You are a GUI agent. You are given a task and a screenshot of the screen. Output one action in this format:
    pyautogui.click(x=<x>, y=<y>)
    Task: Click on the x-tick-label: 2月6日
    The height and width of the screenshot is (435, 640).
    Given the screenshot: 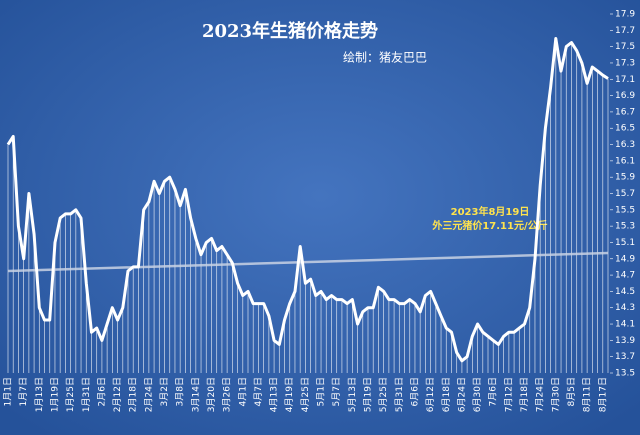 What is the action you would take?
    pyautogui.click(x=101, y=391)
    